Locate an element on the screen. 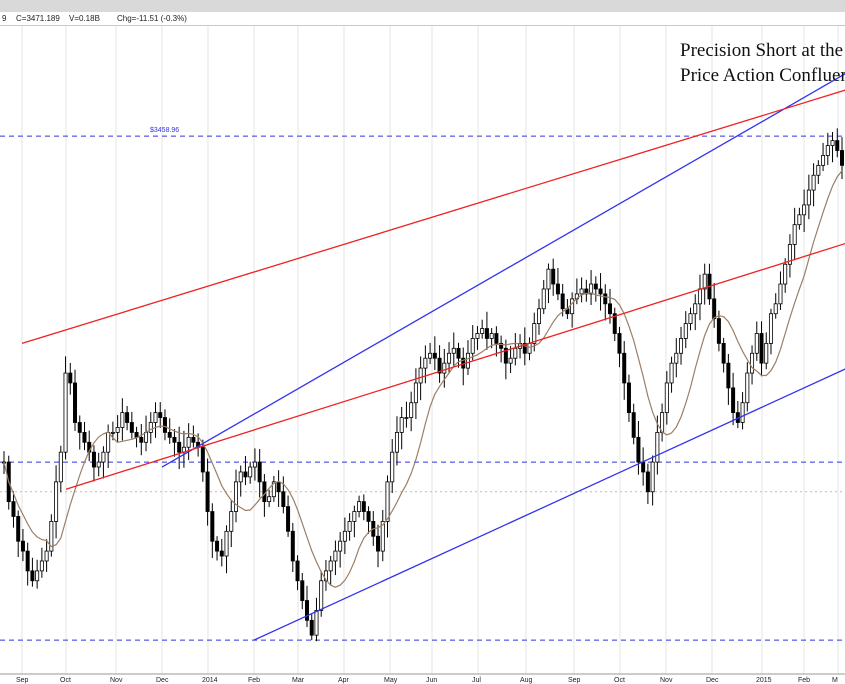 Image resolution: width=845 pixels, height=684 pixels. change-value: Chg=-11.51 (-0.3%) is located at coordinates (152, 18).